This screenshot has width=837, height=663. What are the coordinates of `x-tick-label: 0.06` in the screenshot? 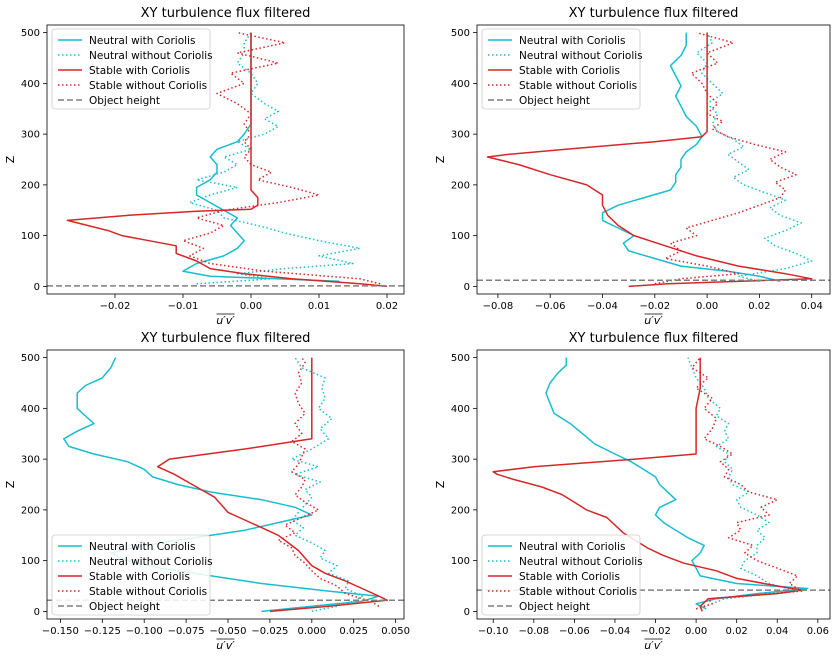 It's located at (818, 631).